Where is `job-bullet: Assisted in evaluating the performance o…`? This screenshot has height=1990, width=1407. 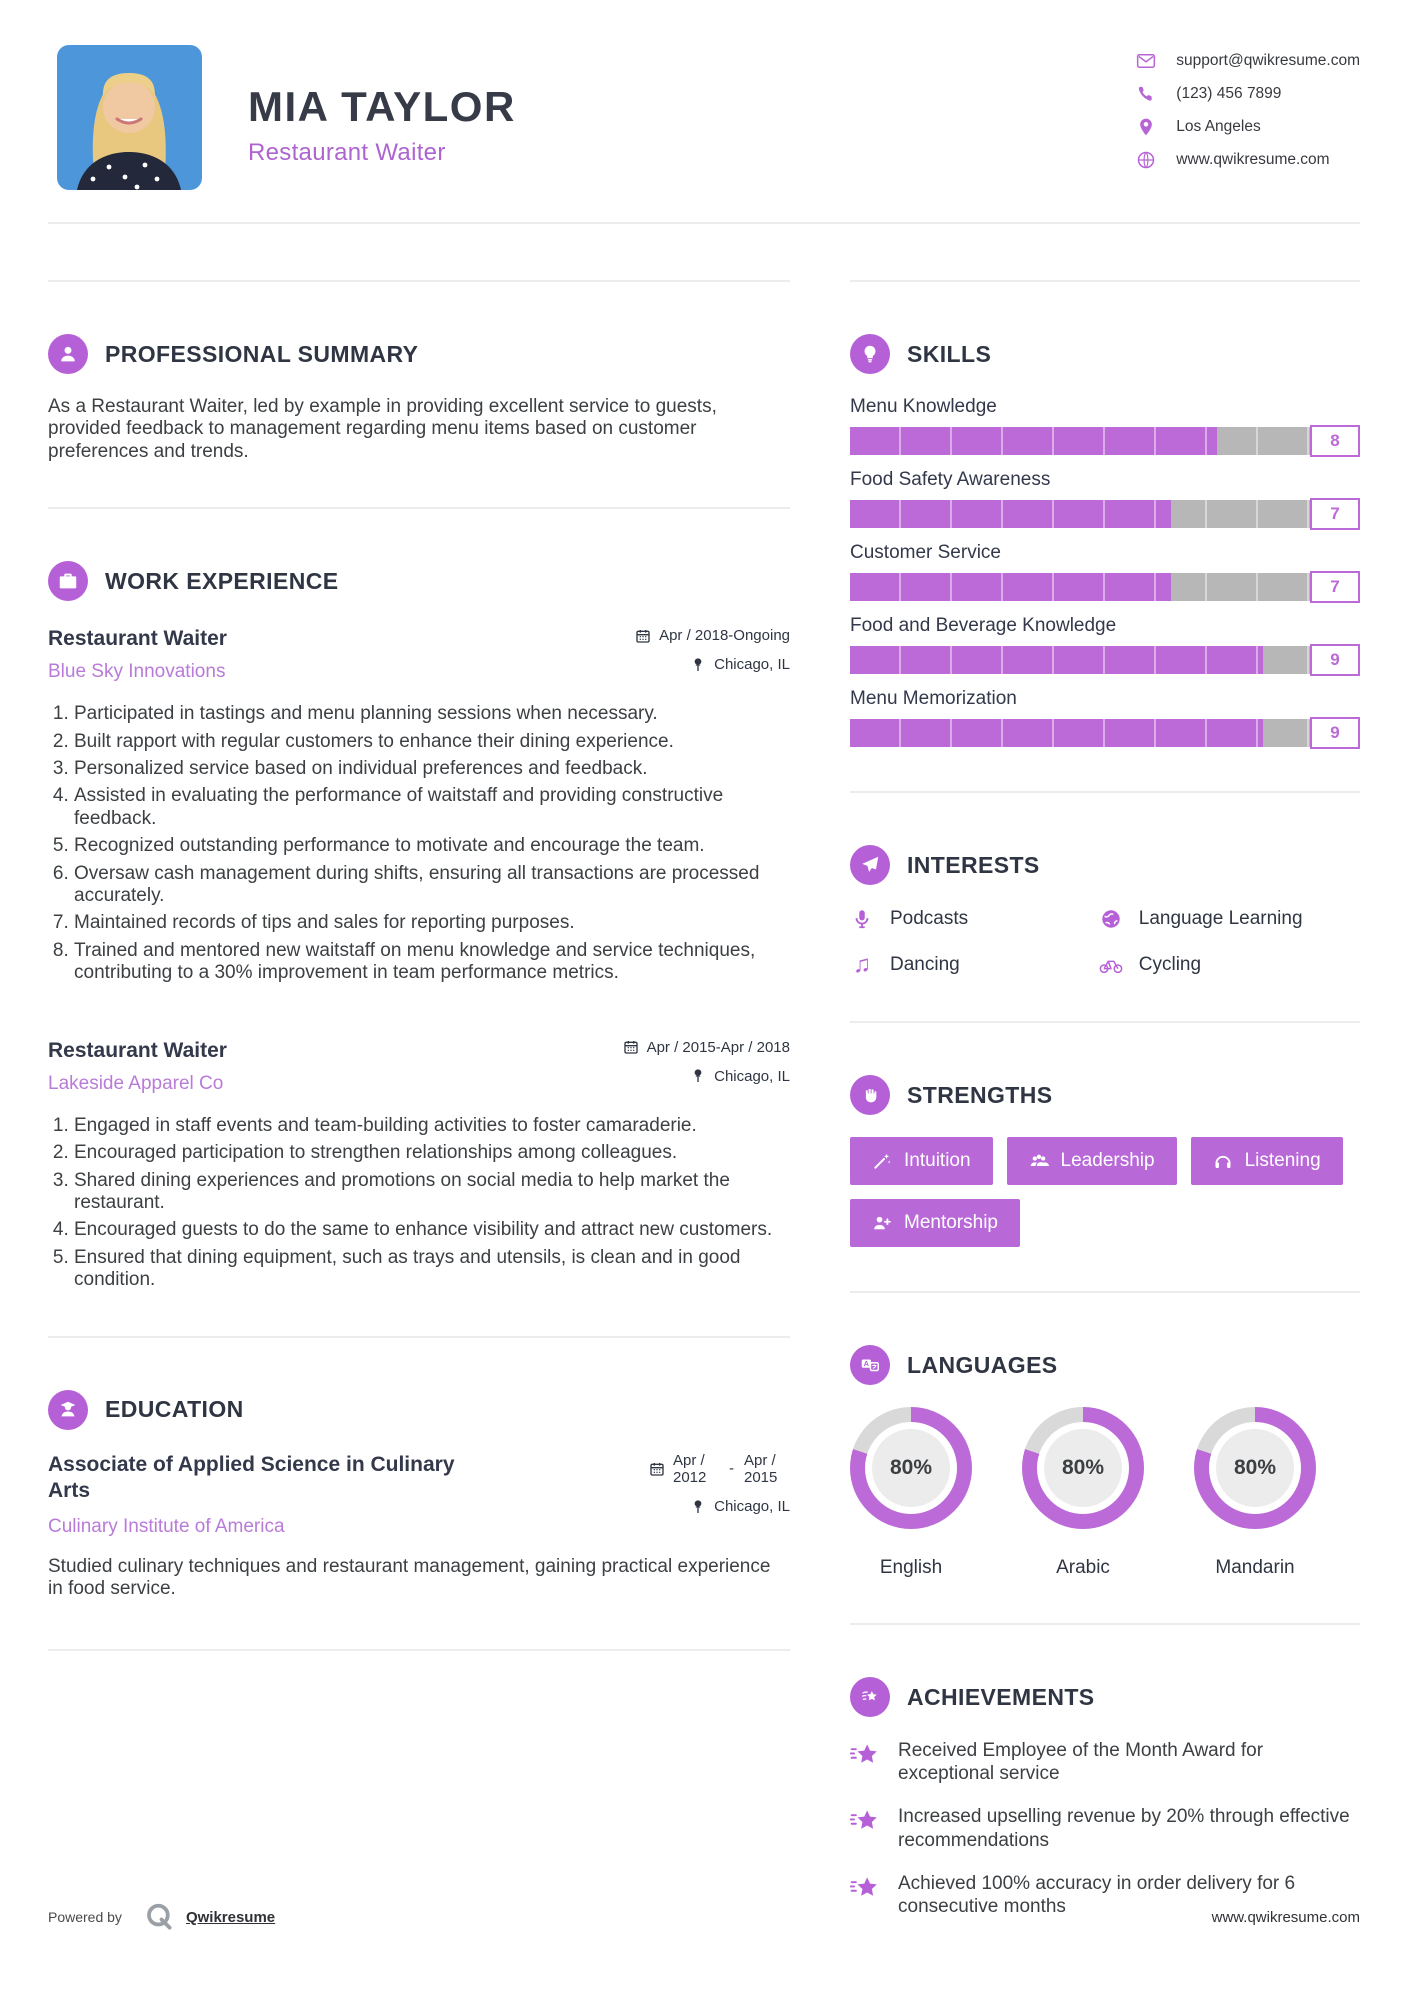 job-bullet: Assisted in evaluating the performance o… is located at coordinates (432, 807).